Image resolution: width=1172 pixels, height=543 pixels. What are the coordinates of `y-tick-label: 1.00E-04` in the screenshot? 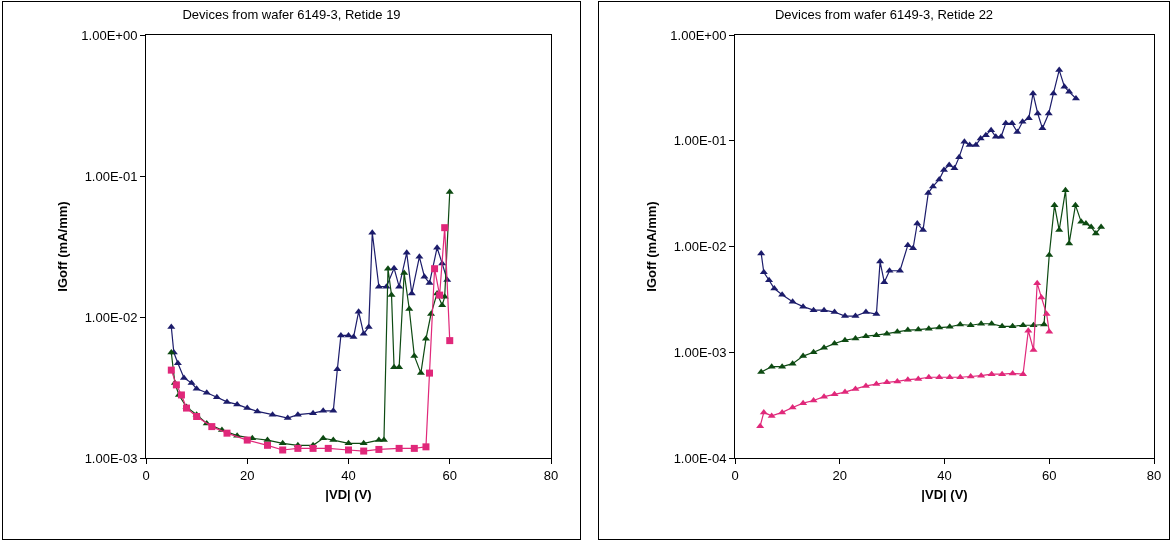 It's located at (700, 458).